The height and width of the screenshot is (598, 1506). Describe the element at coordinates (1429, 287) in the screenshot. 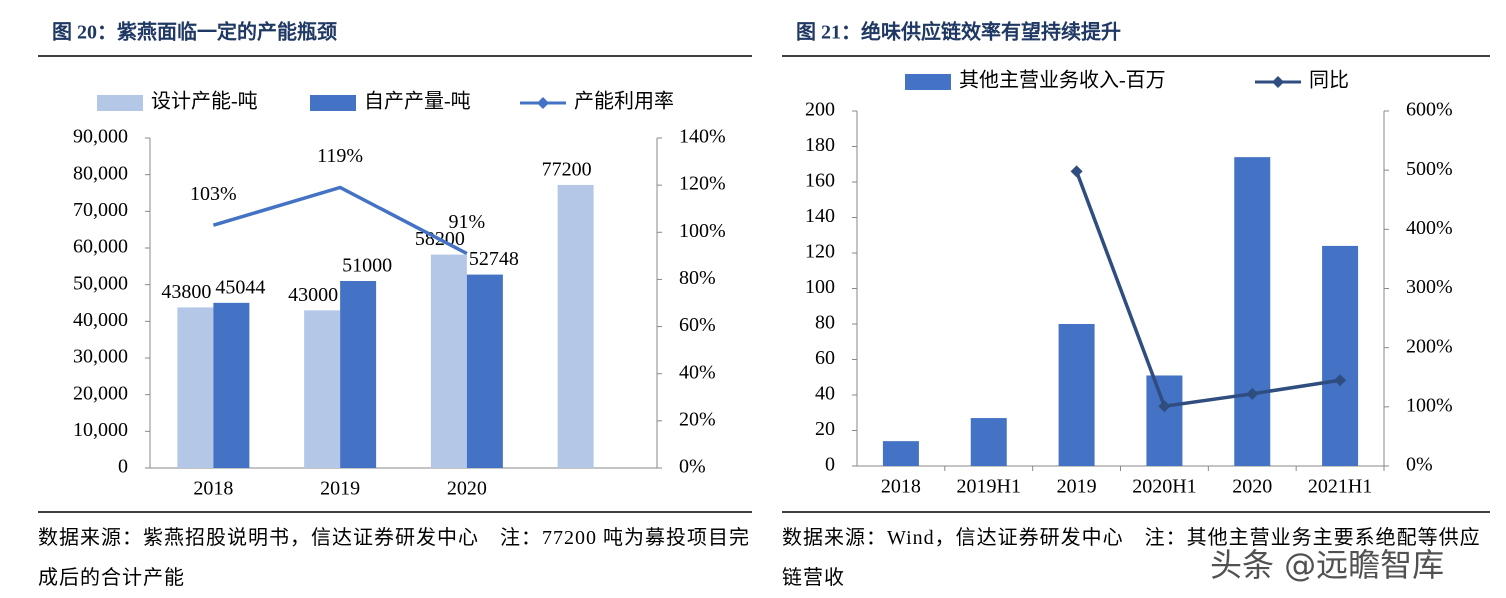

I see `y2-tick-label: 300%` at that location.